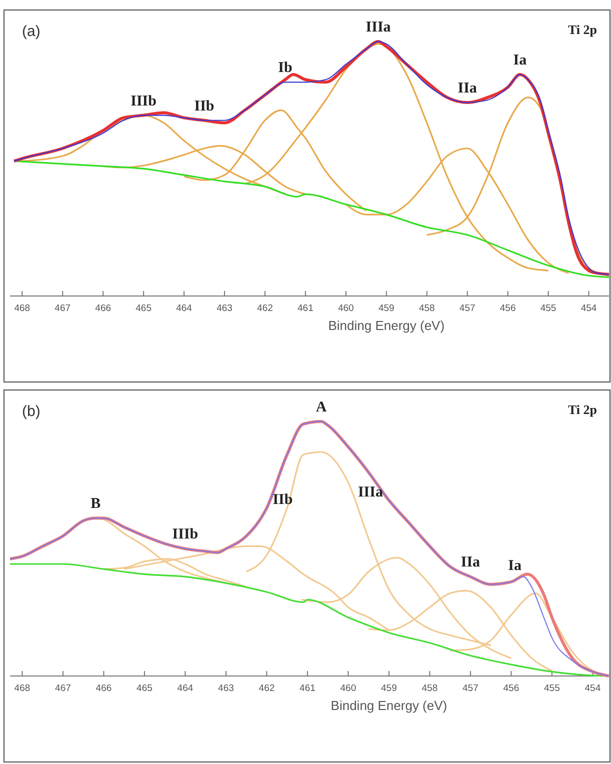 This screenshot has width=611, height=764. I want to click on annotation: B, so click(95, 504).